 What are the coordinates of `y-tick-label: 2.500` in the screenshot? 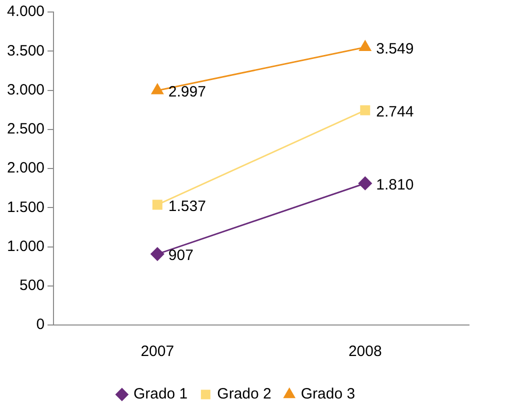 It's located at (25, 129).